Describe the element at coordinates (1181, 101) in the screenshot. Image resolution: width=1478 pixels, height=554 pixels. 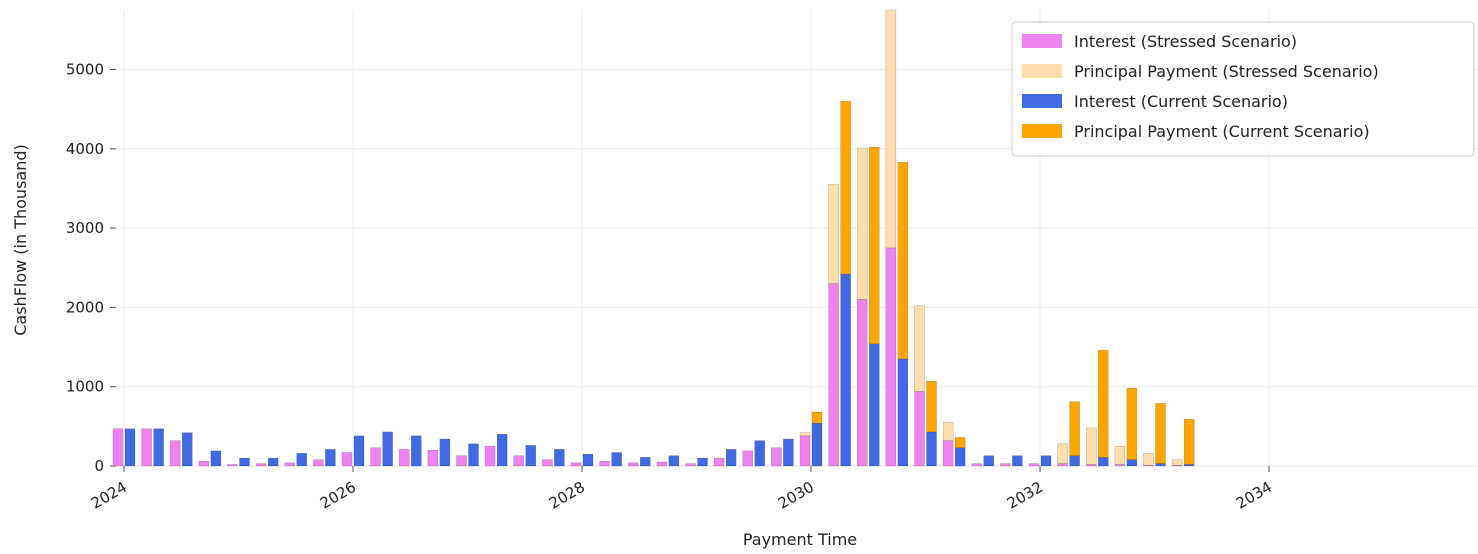
I see `legend-label: Interest (Current Scenario)` at that location.